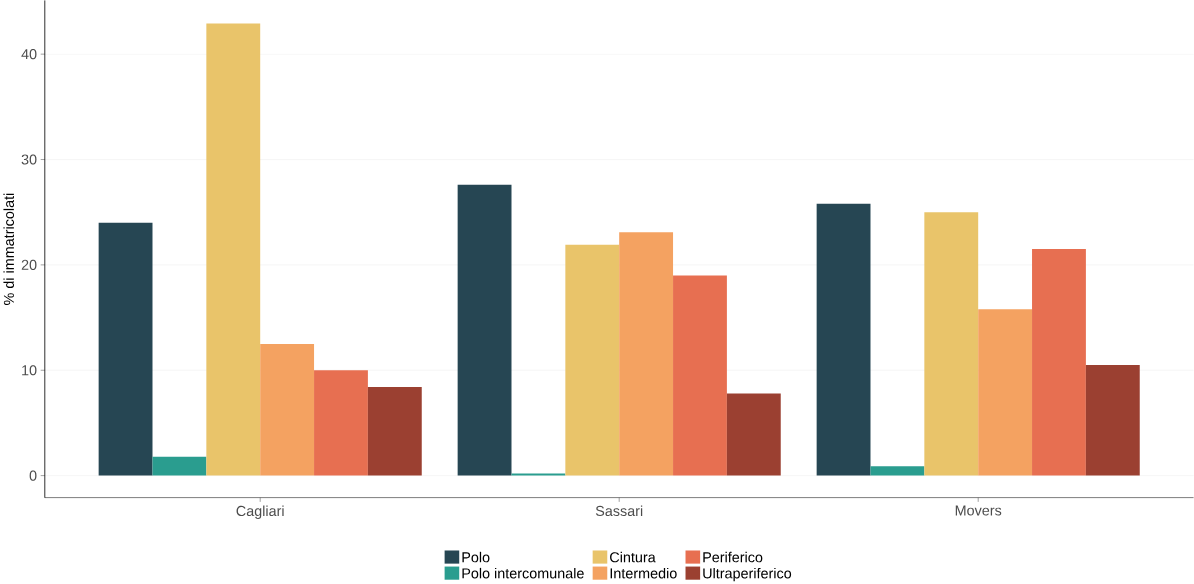 This screenshot has height=584, width=1194. I want to click on legend-label: Cintura, so click(633, 557).